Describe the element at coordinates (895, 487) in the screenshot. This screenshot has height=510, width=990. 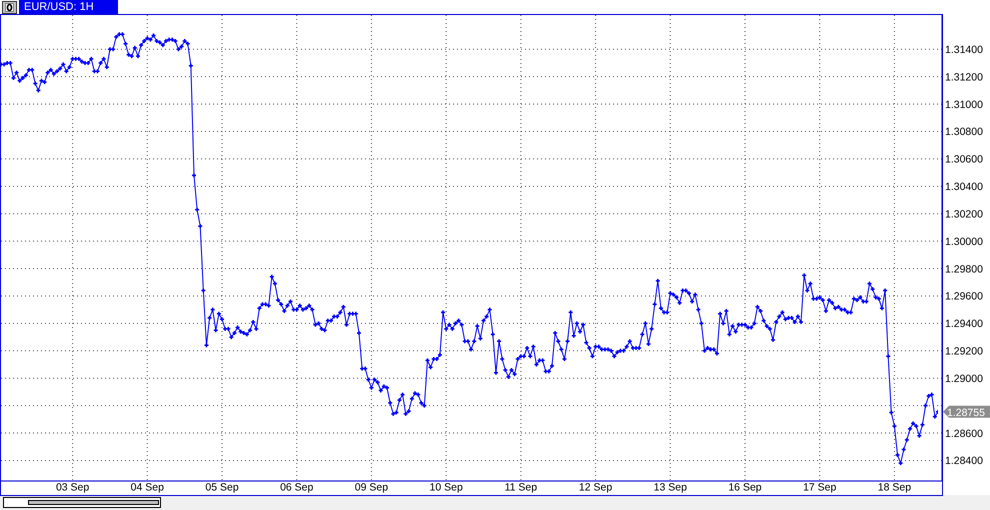
I see `x-tick-label: 18 Sep` at that location.